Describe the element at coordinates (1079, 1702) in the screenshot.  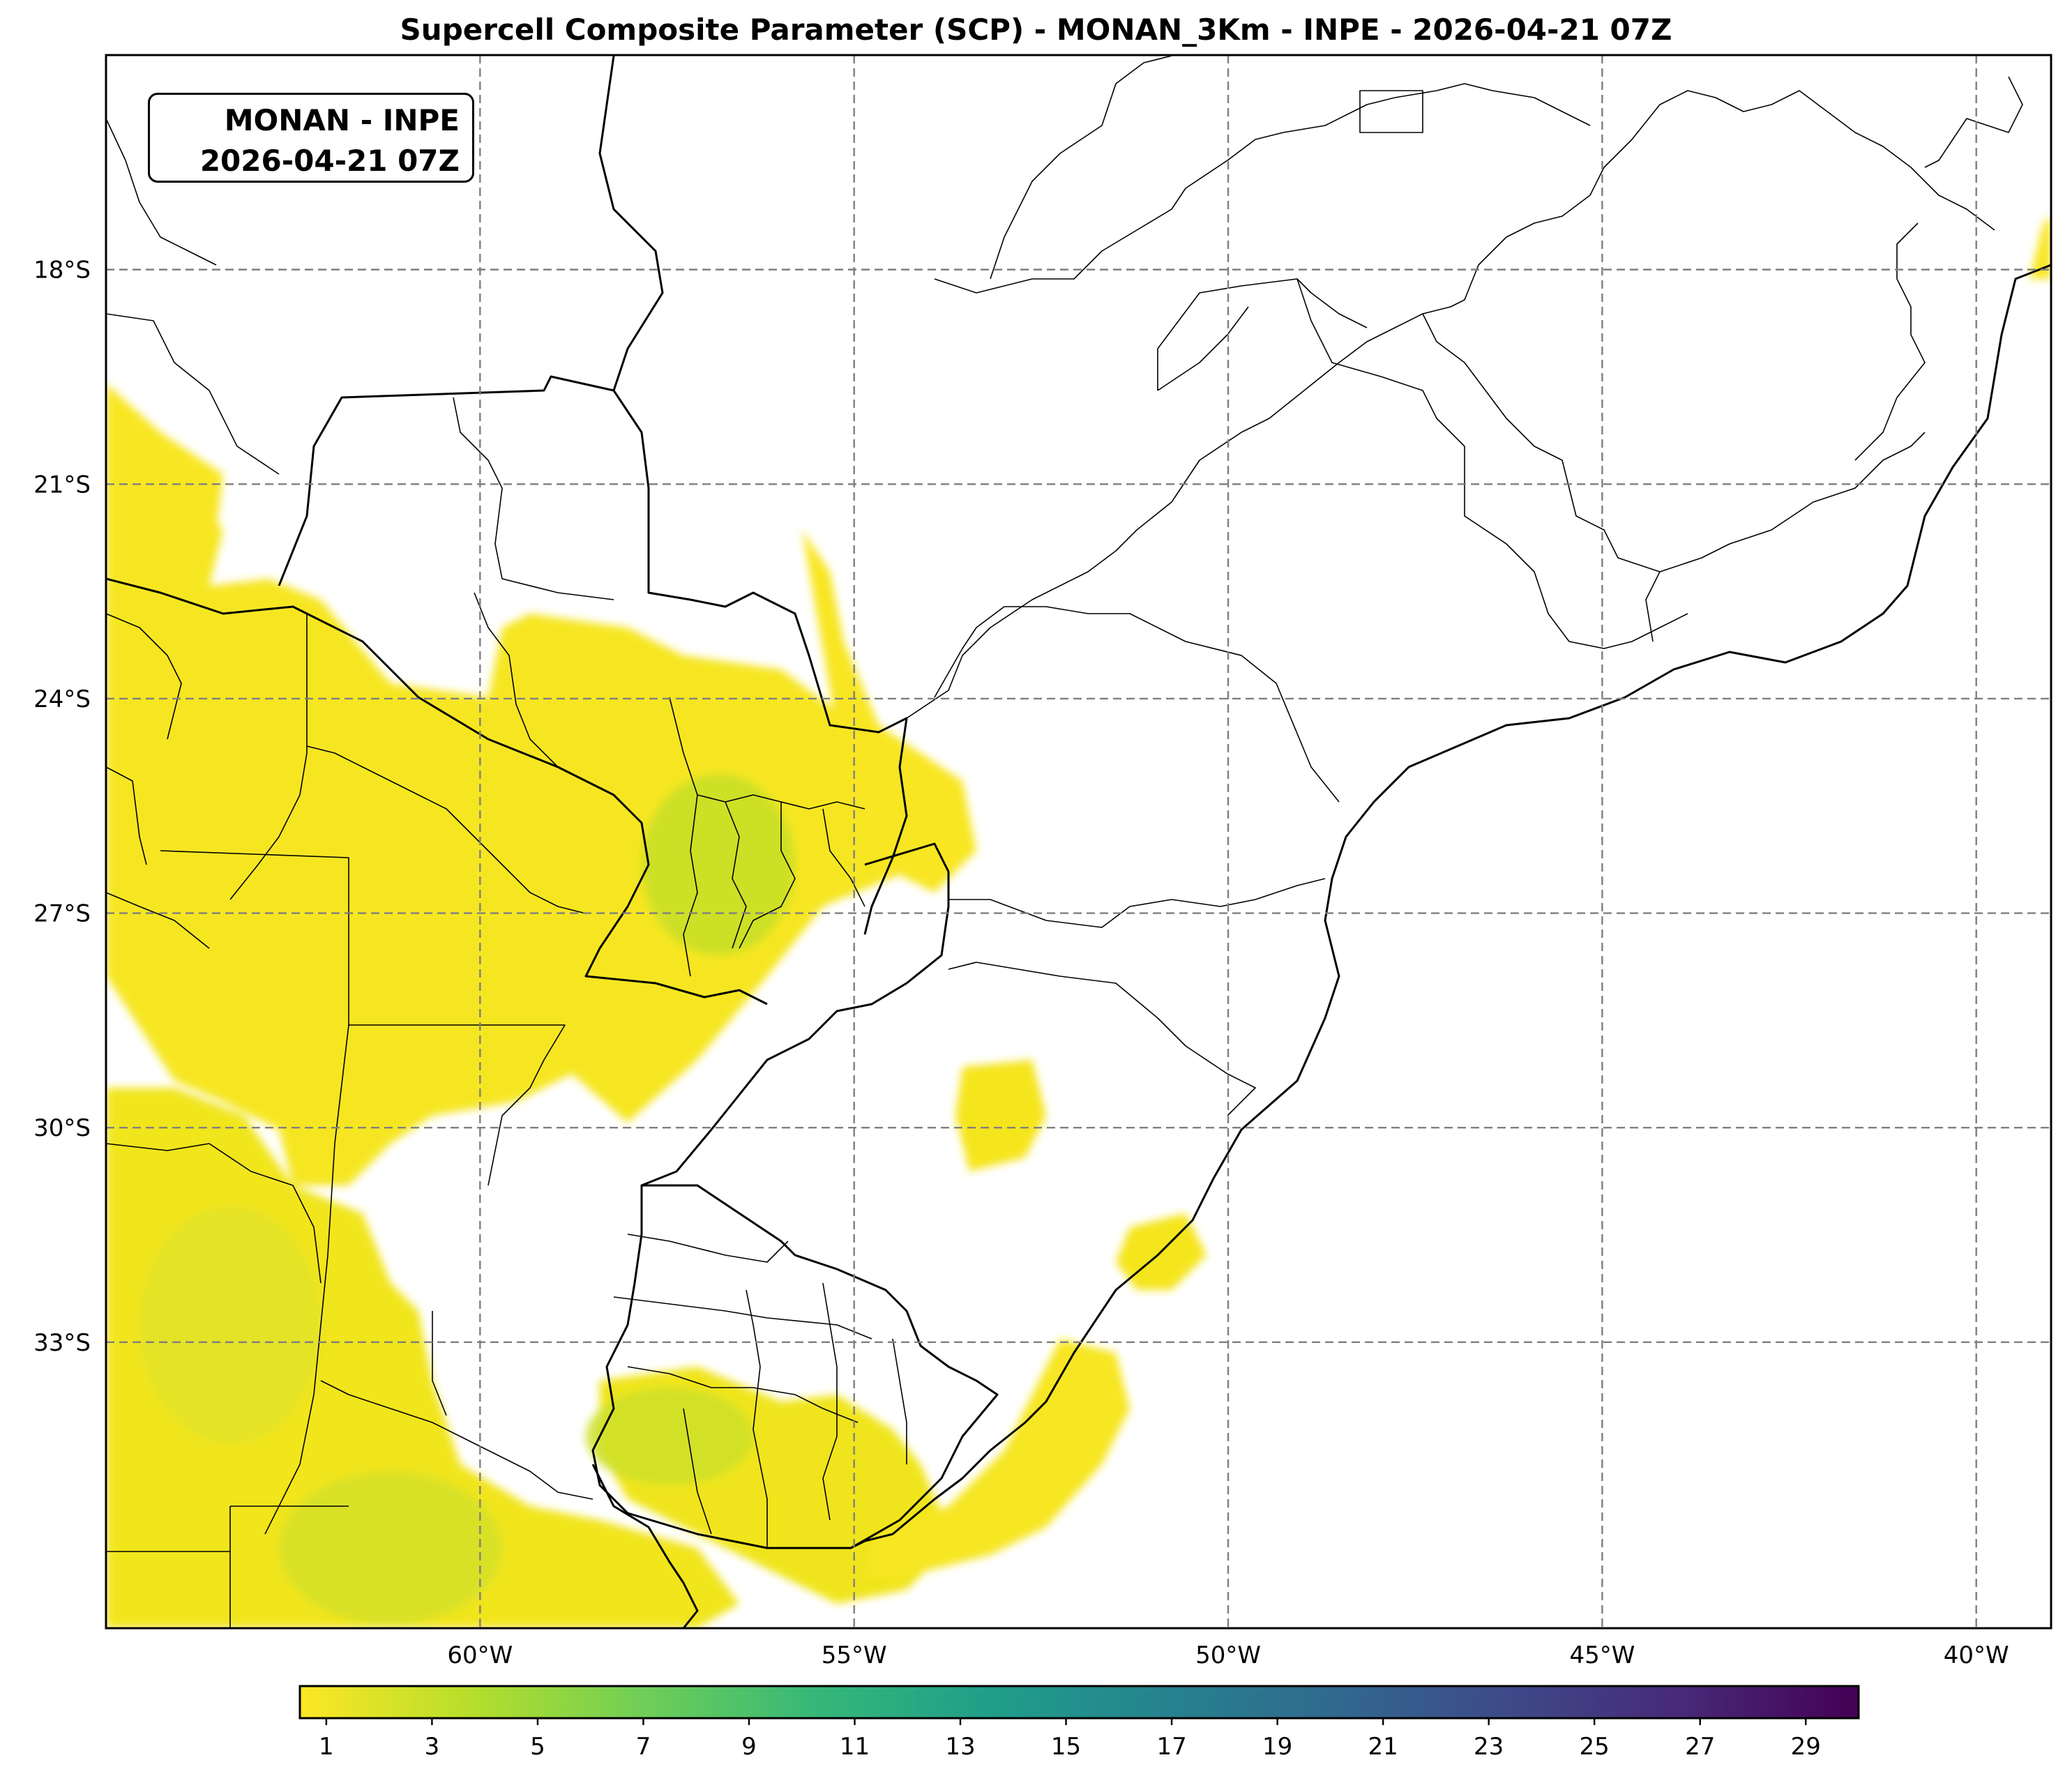
I see `colorbar-gradient` at that location.